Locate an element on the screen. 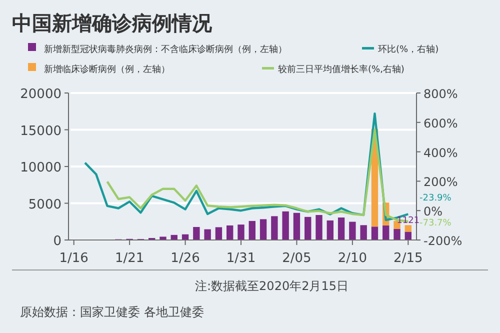 The image size is (500, 333). y-tick-label: 10000 is located at coordinates (41, 168).